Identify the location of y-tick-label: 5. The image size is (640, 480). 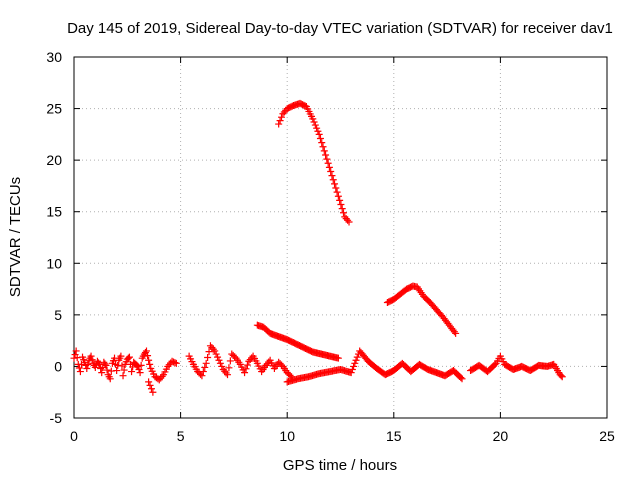
(58, 315).